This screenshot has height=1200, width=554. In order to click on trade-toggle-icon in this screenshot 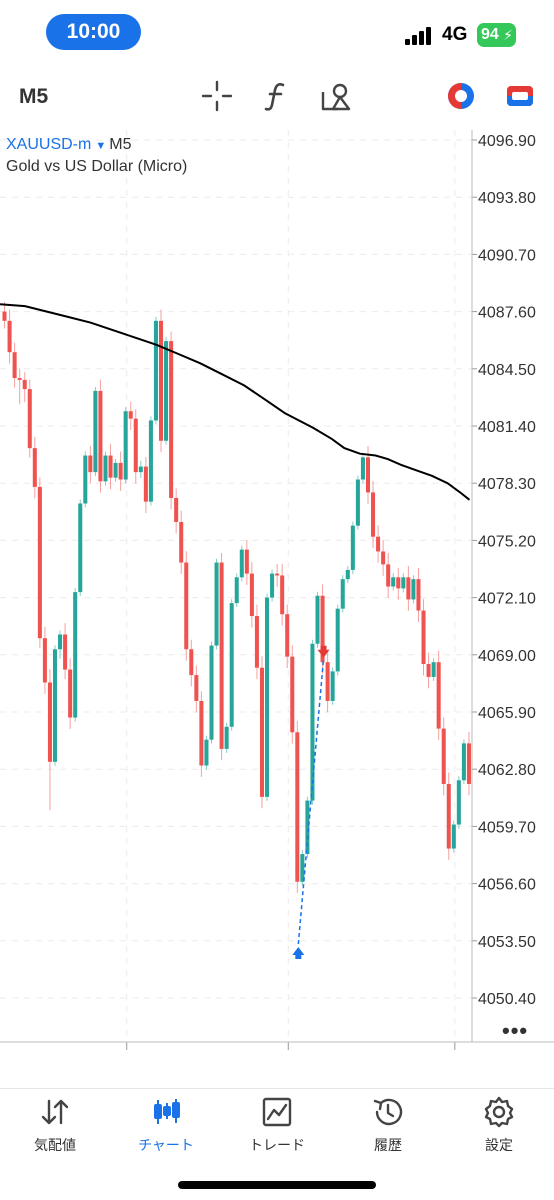, I will do `click(520, 96)`.